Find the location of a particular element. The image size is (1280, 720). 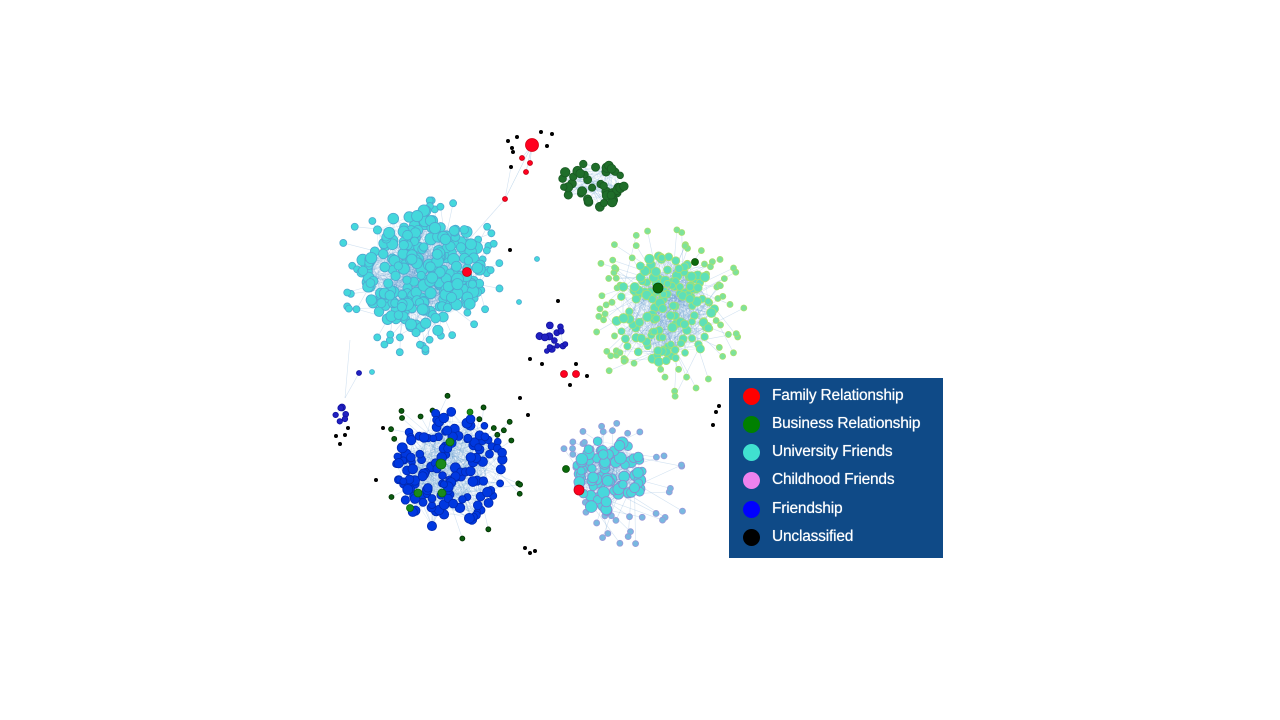

family-node is located at coordinates (467, 272).